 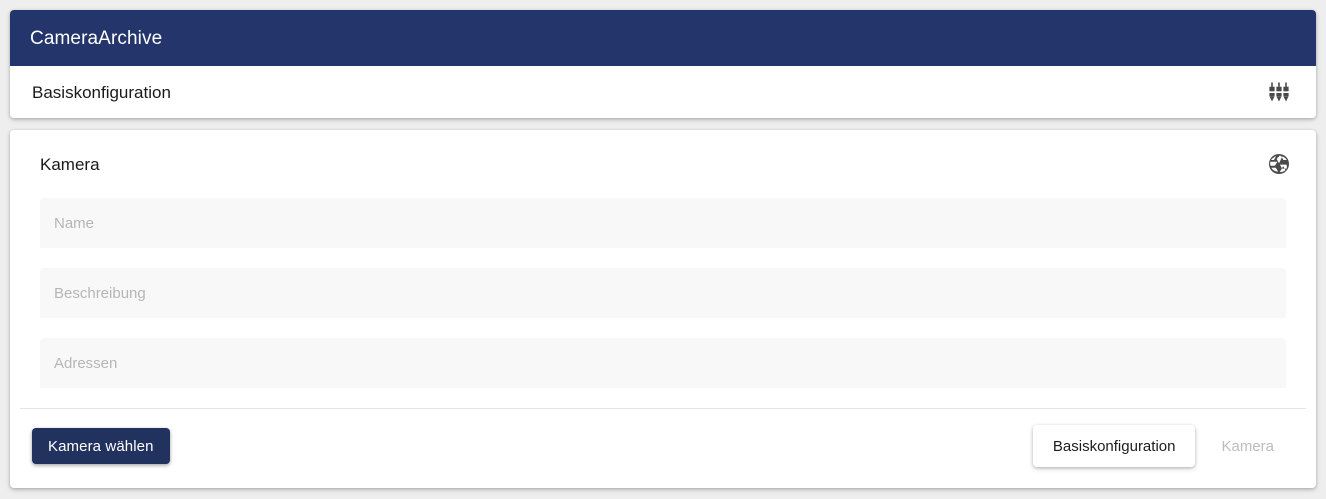 What do you see at coordinates (663, 408) in the screenshot?
I see `form-divider` at bounding box center [663, 408].